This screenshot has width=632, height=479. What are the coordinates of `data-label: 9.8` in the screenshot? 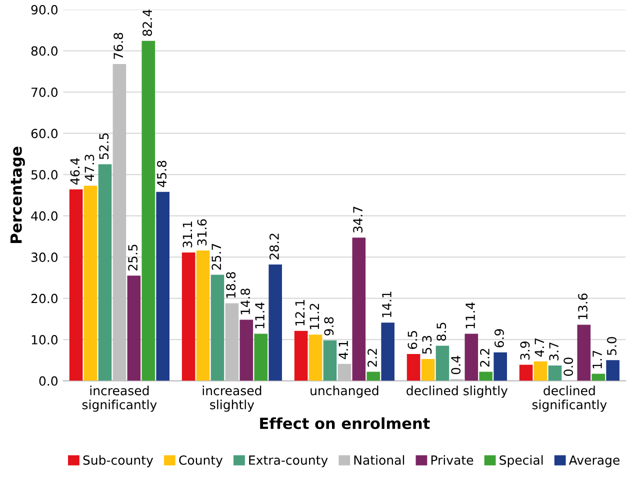 It's located at (329, 326).